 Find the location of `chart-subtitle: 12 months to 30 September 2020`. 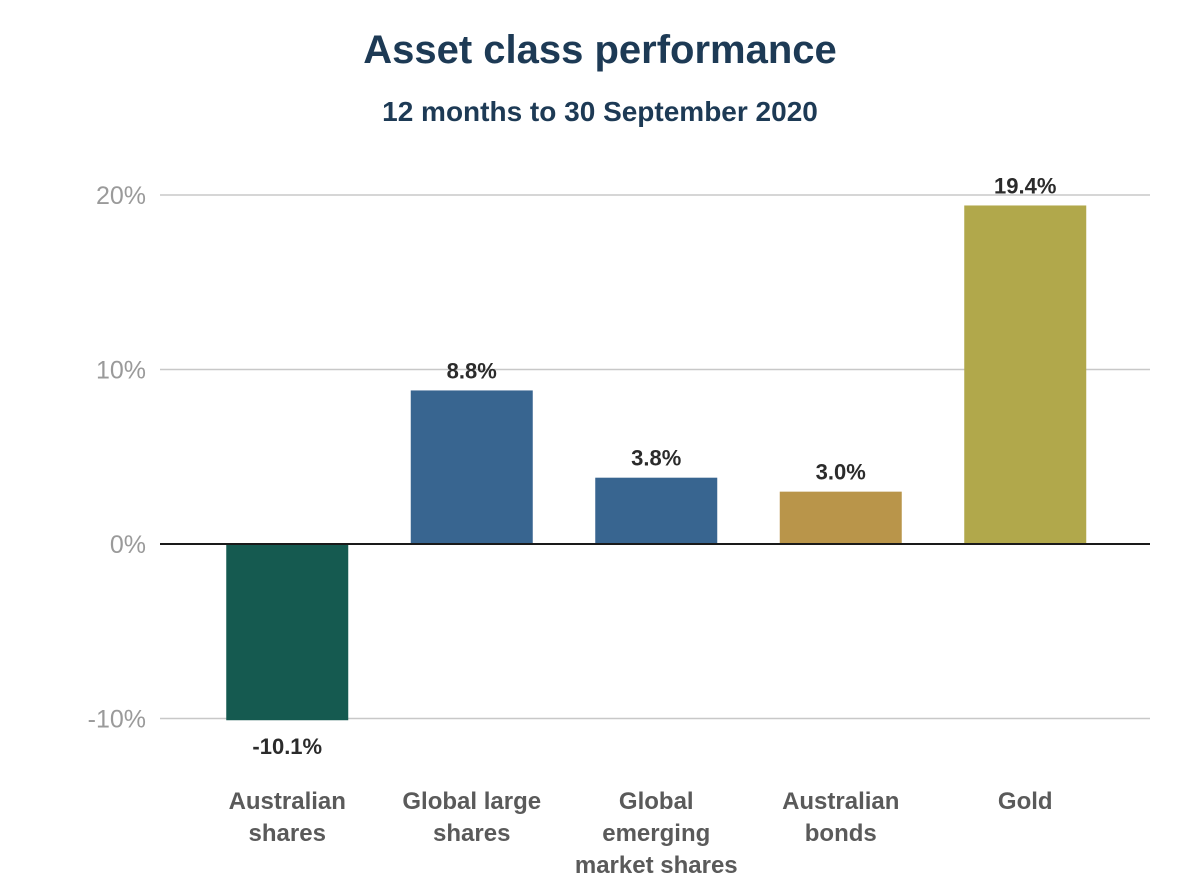

chart-subtitle: 12 months to 30 September 2020 is located at coordinates (600, 111).